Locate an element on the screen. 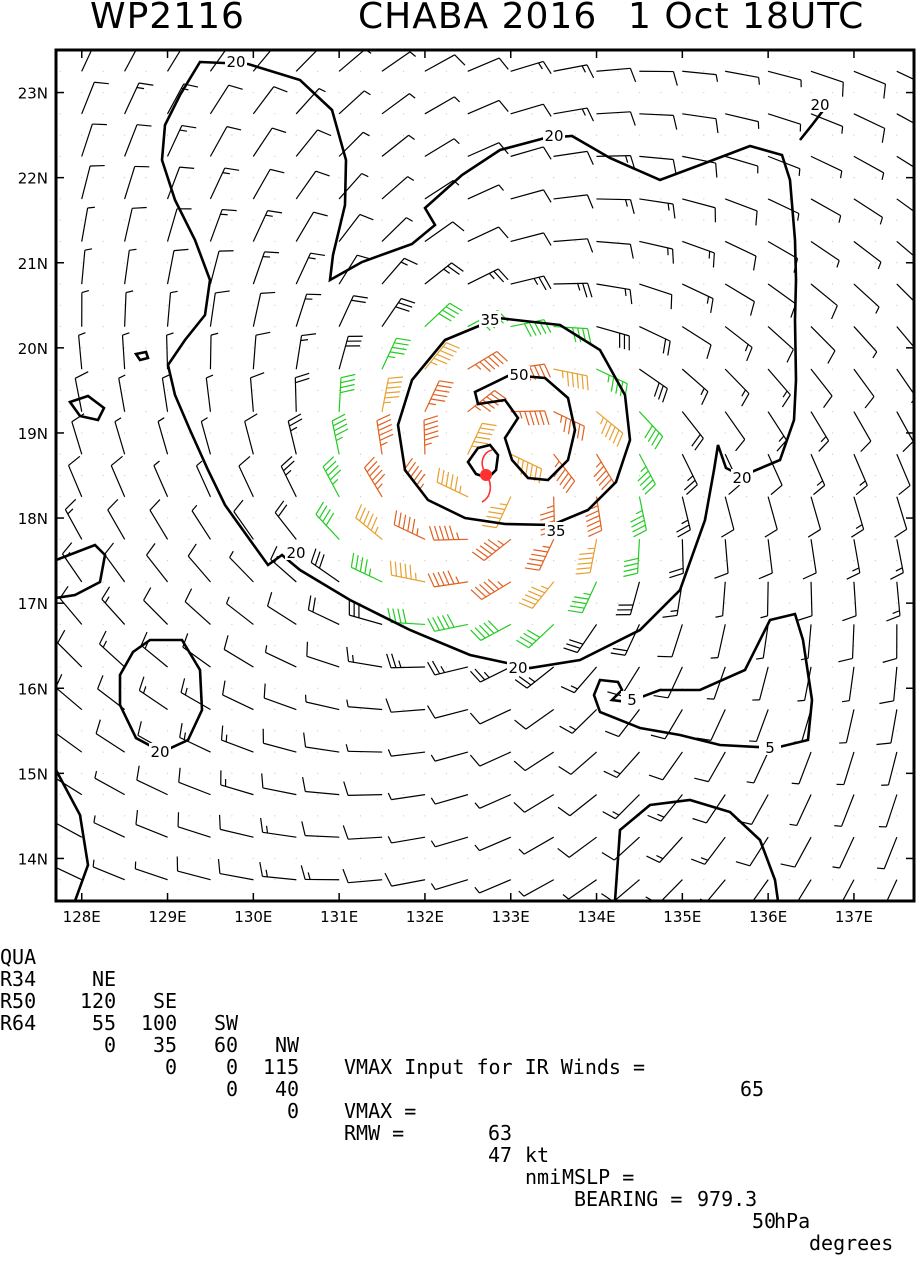  col-ne-header: NE is located at coordinates (104, 979).